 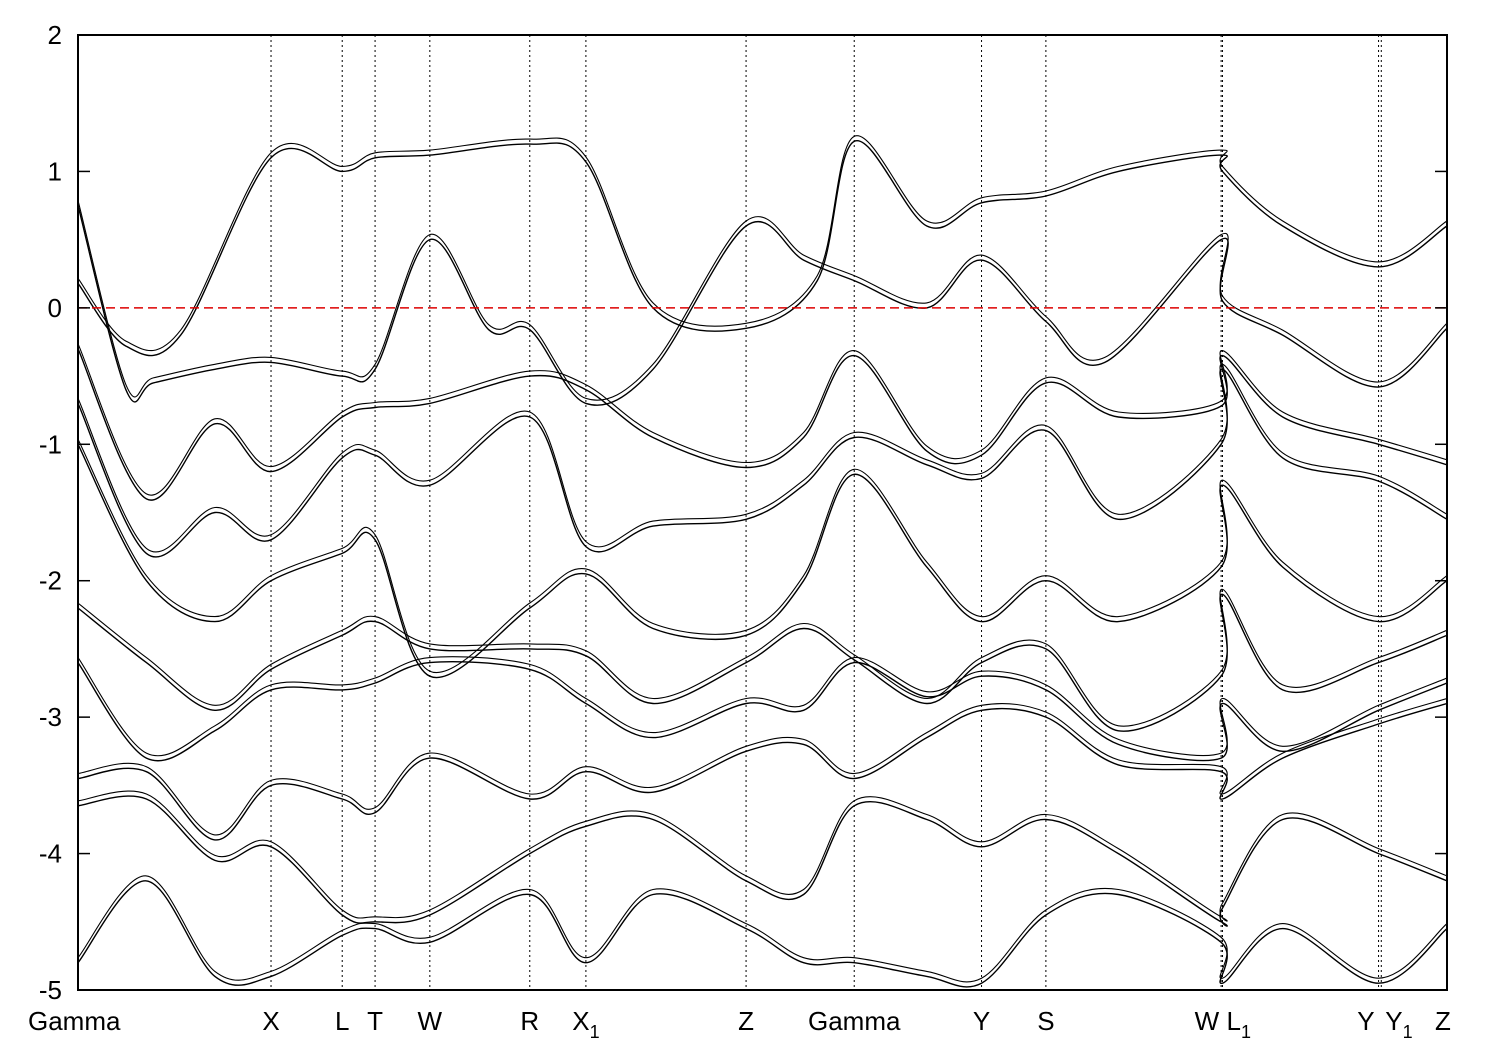 What do you see at coordinates (762, 929) in the screenshot?
I see `band-line-10-split` at bounding box center [762, 929].